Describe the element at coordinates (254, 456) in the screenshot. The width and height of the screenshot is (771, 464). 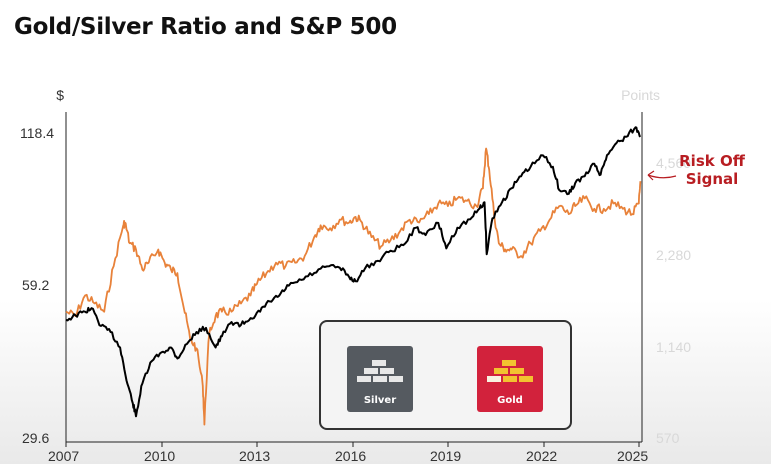
I see `x-tick-label: 2013` at that location.